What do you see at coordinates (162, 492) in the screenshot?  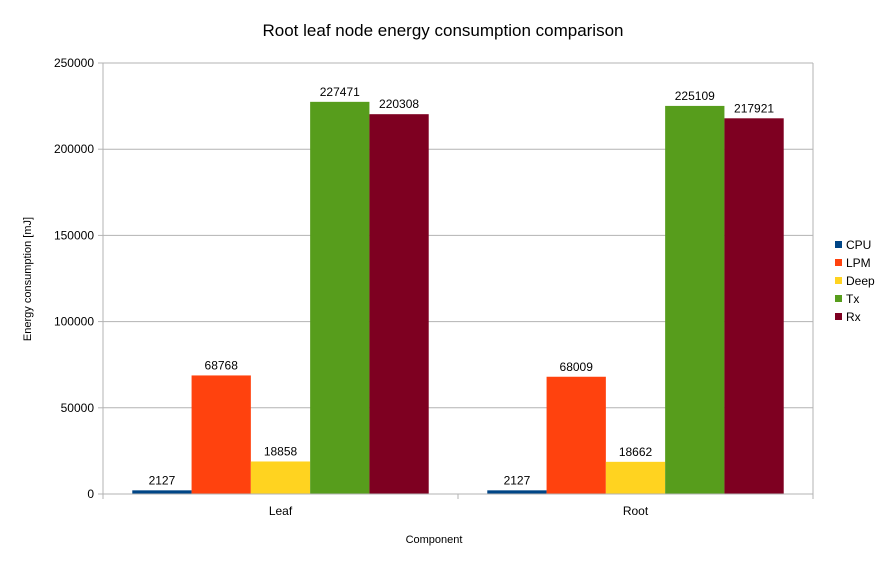 I see `bar-cpu-leaf` at bounding box center [162, 492].